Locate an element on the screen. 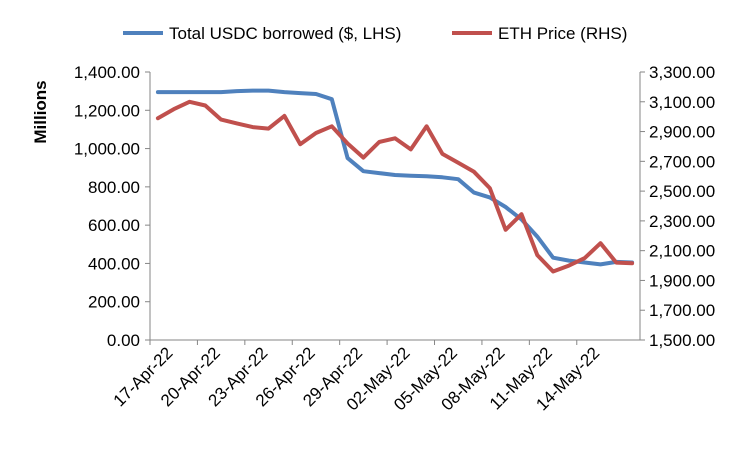  y-left-tick-label: 1,000.00 is located at coordinates (107, 149).